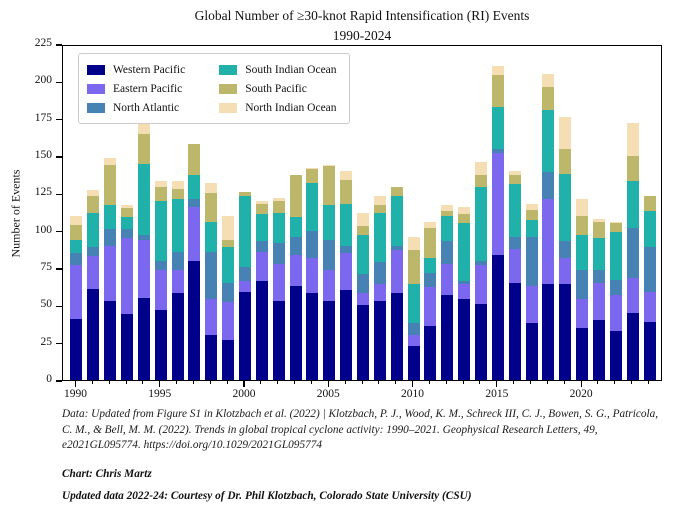 This screenshot has height=518, width=680. What do you see at coordinates (244, 394) in the screenshot?
I see `x-tick-label: 2000` at bounding box center [244, 394].